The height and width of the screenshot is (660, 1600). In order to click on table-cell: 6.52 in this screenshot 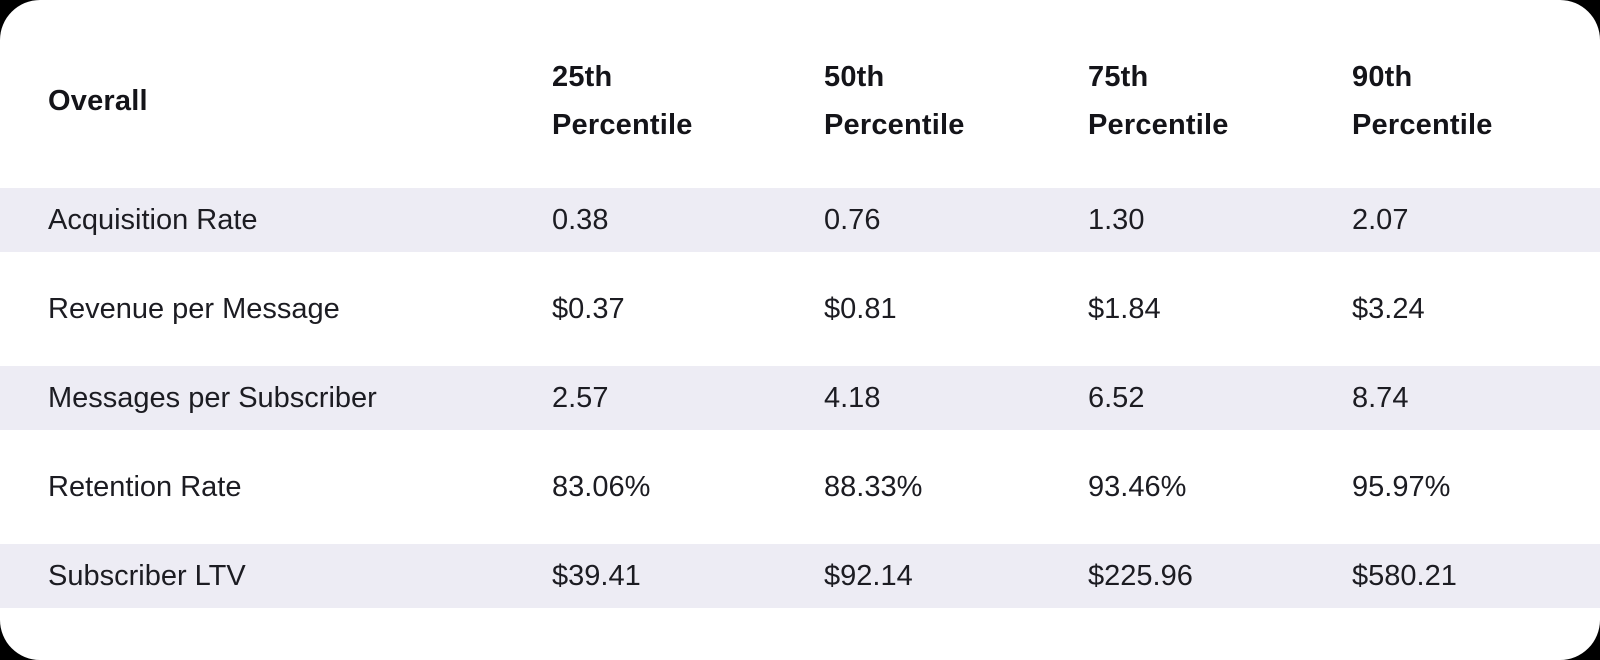, I will do `click(1116, 397)`.